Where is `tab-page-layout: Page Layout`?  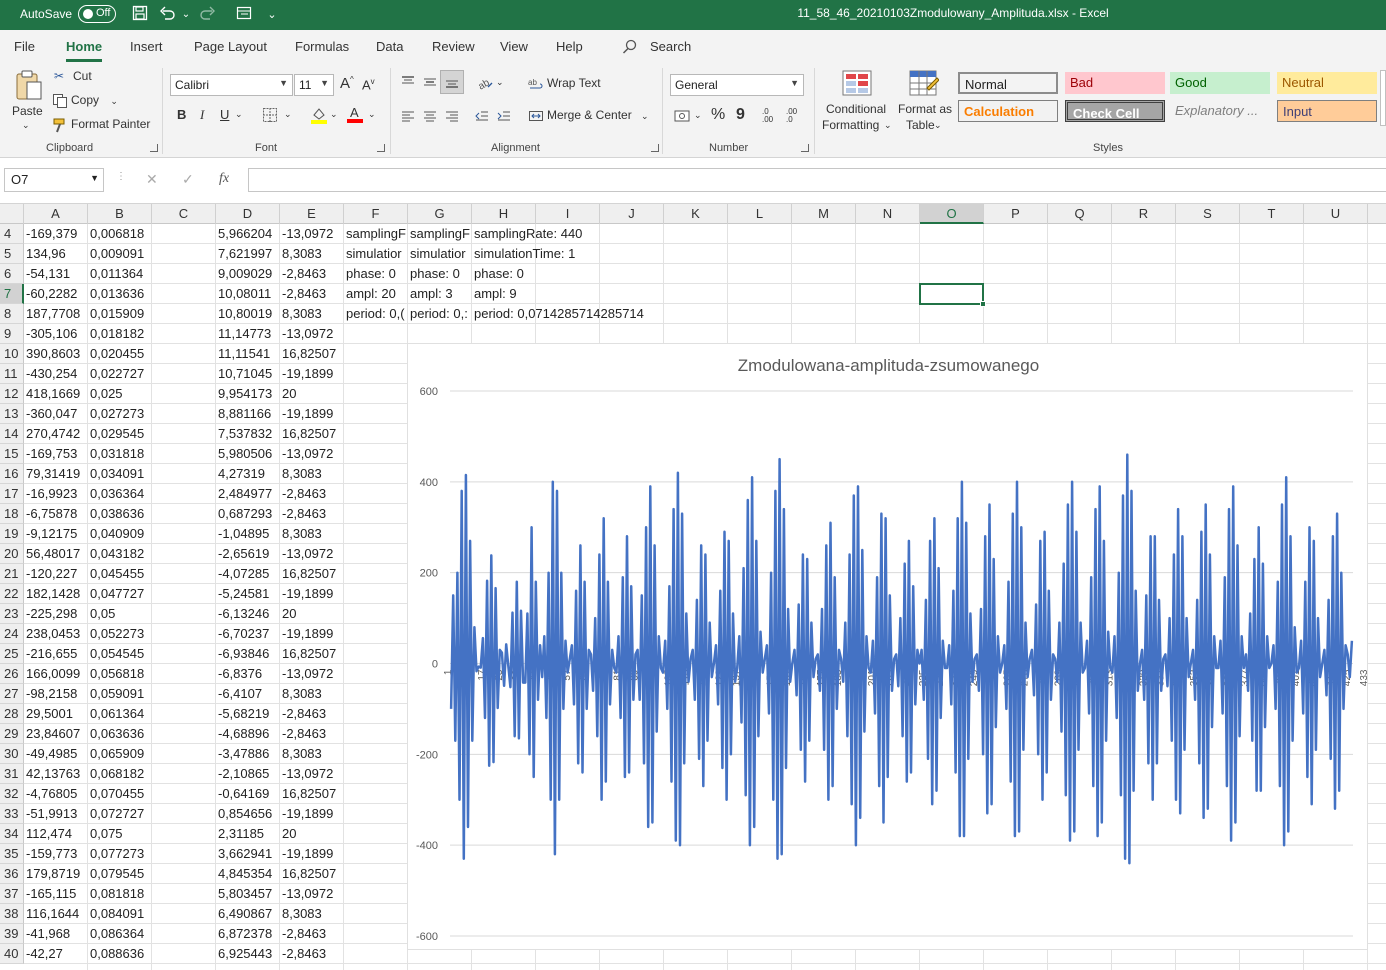
tab-page-layout: Page Layout is located at coordinates (231, 46).